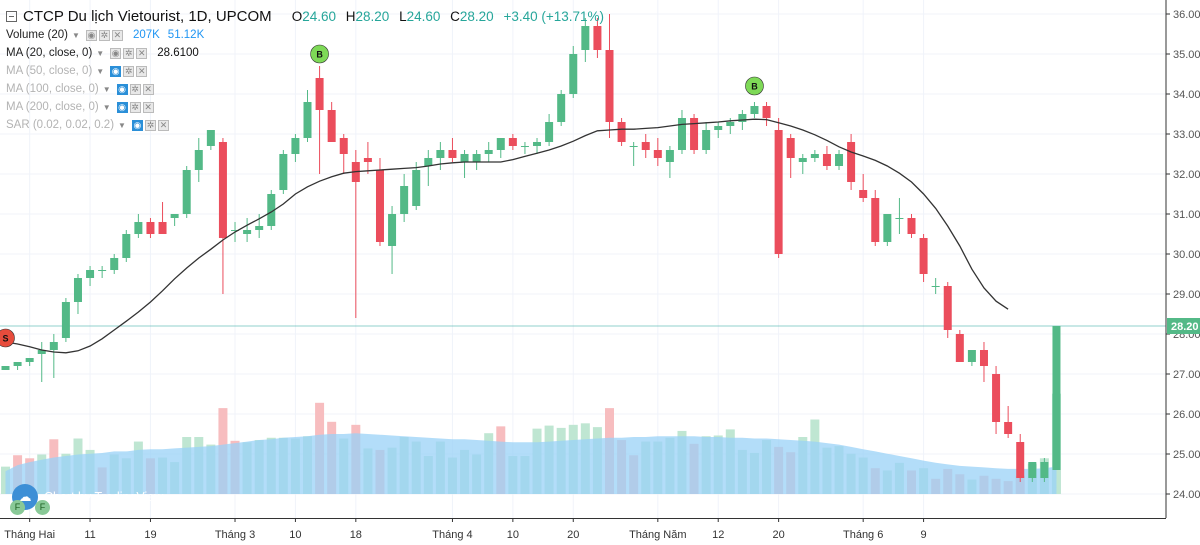 This screenshot has height=545, width=1200. I want to click on low-label: L, so click(403, 16).